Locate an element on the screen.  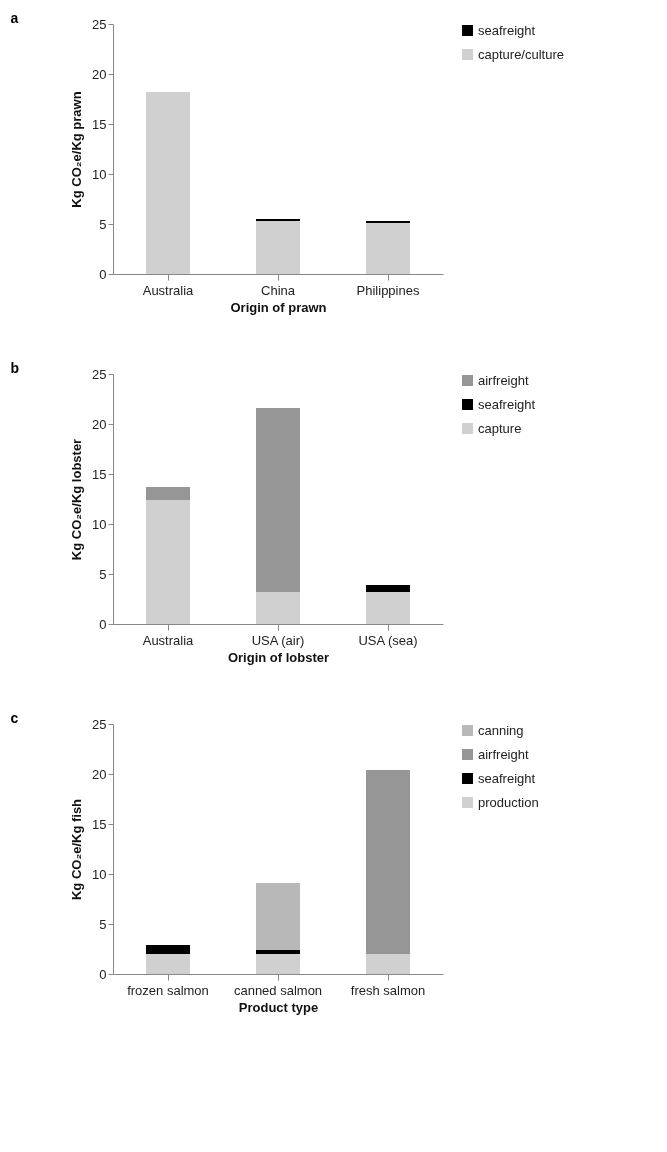
y-axis-title: Kg CO₂e/Kg lobster is located at coordinates (77, 499).